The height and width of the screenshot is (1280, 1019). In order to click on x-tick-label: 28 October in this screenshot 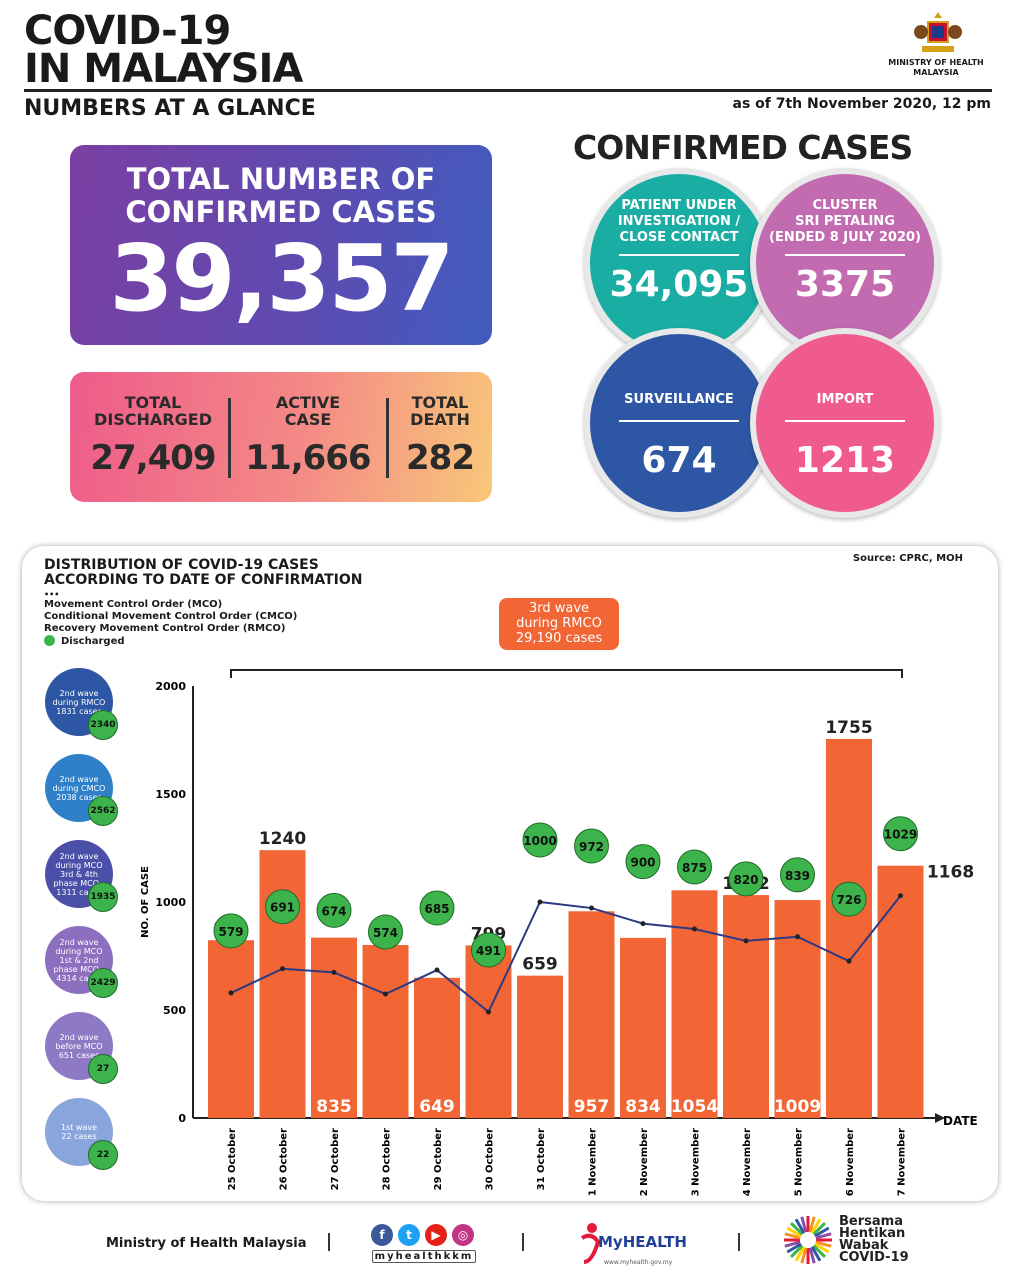, I will do `click(387, 1159)`.